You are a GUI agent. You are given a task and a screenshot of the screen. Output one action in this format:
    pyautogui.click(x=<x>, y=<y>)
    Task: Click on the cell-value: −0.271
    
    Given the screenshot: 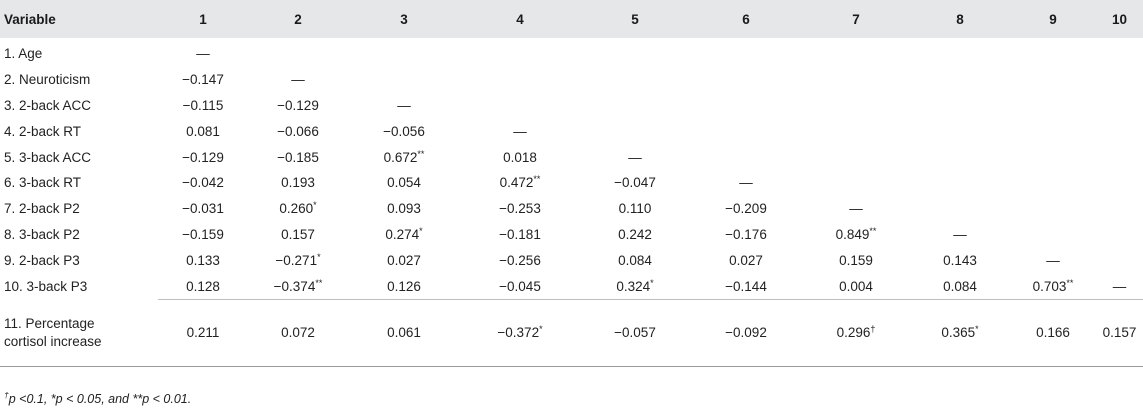 What is the action you would take?
    pyautogui.click(x=296, y=260)
    